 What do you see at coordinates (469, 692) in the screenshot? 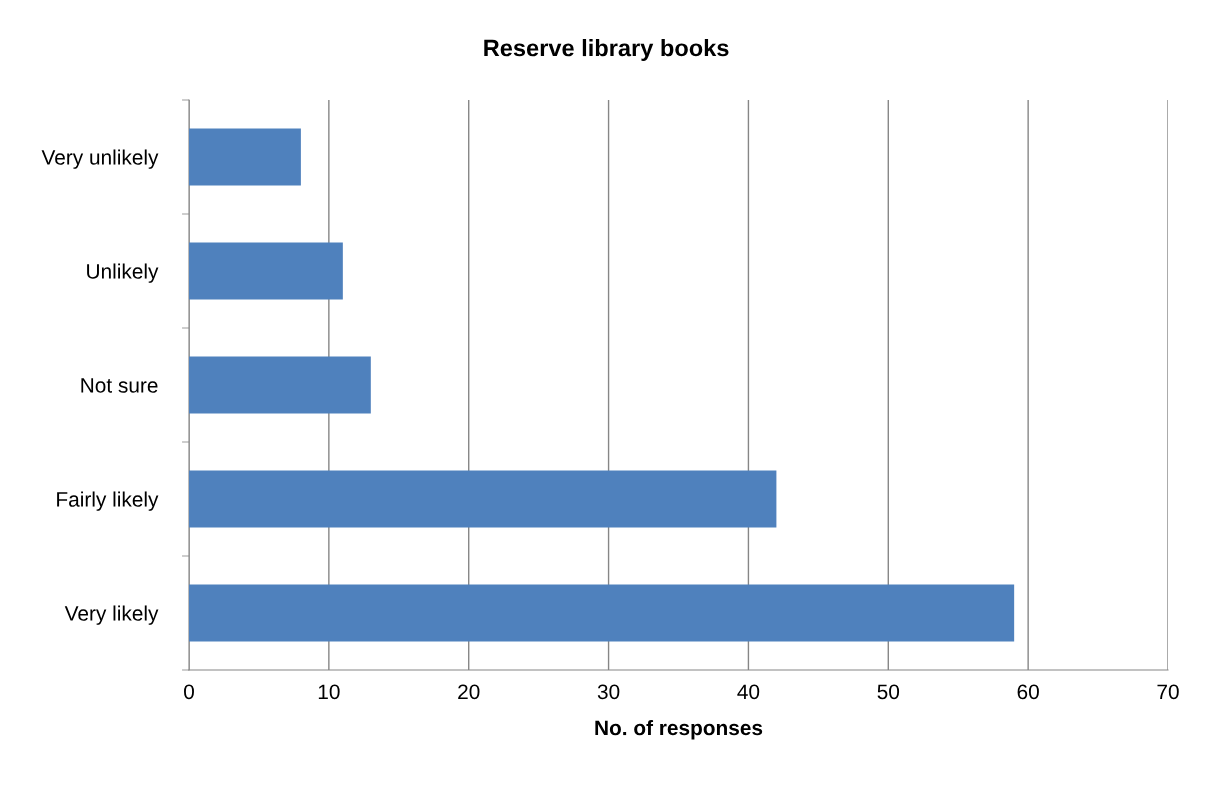
I see `x-tick-label: 20` at bounding box center [469, 692].